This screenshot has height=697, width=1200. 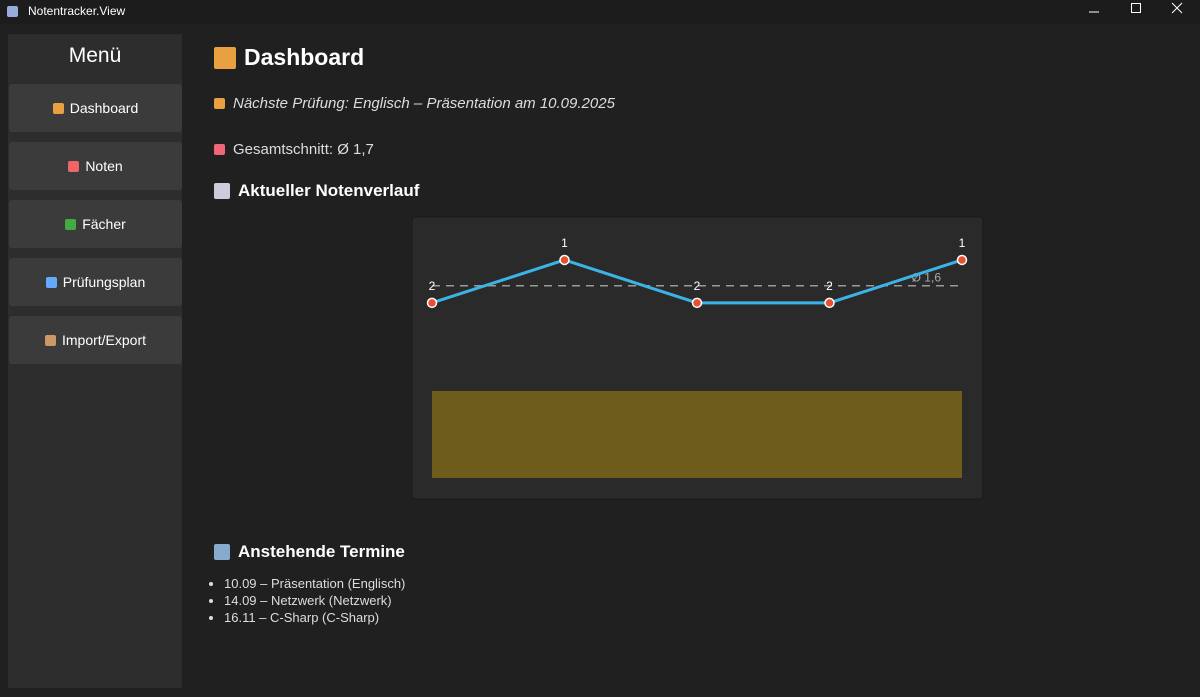 I want to click on chart-heading: Aktueller Notenverlauf, so click(x=329, y=190).